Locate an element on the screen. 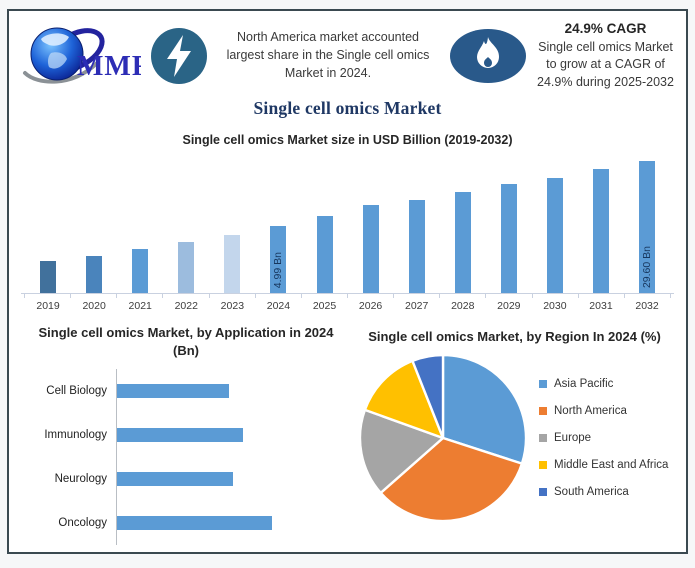 The height and width of the screenshot is (568, 695). bar-column-2029 is located at coordinates (509, 227).